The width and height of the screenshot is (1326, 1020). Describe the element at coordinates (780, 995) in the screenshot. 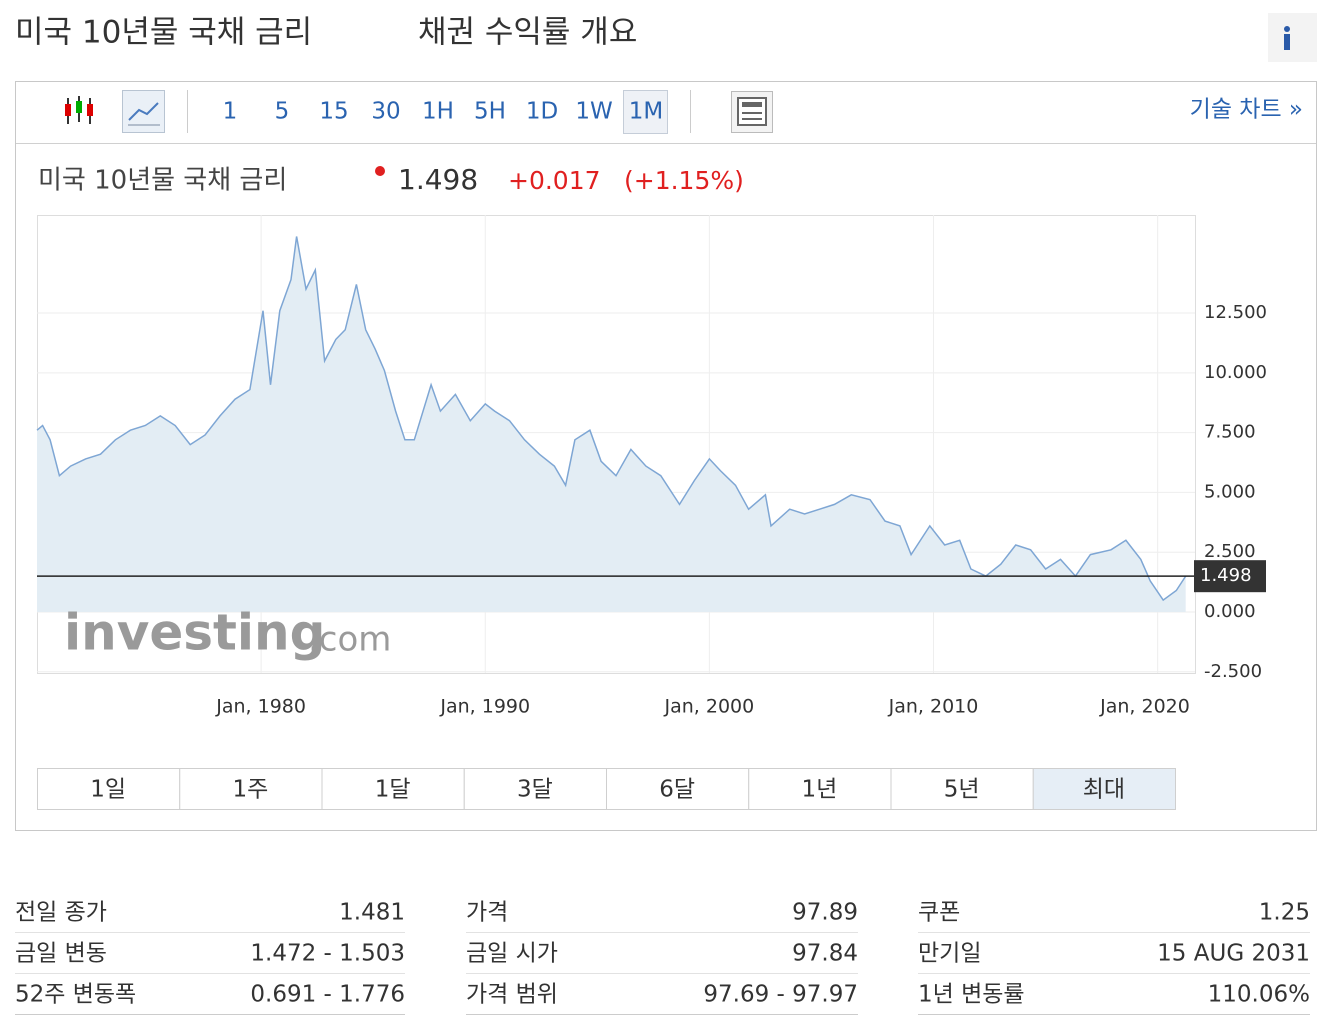

I see `stat-value: 97.69 - 97.97` at that location.